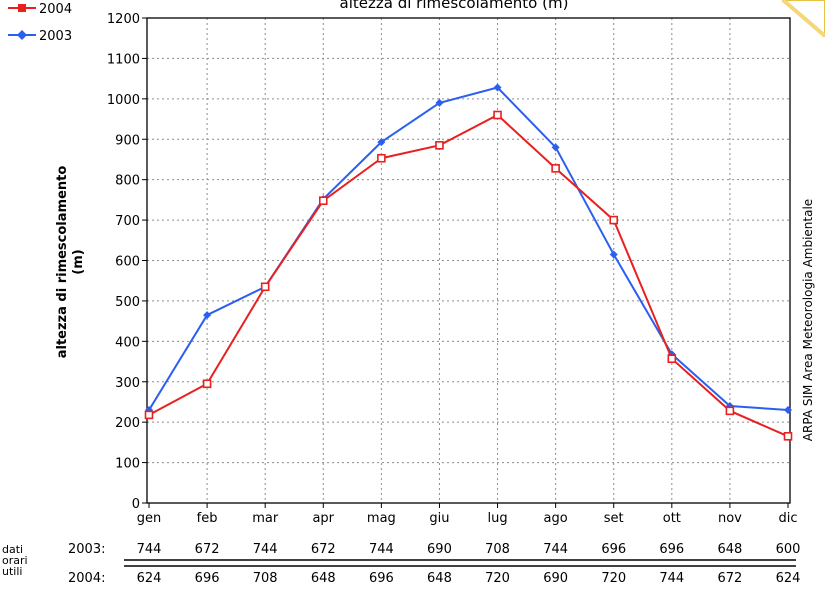  I want to click on x-axis-ticks: gen feb mar apr mag giu lug ago set ott nov dic, so click(467, 514).